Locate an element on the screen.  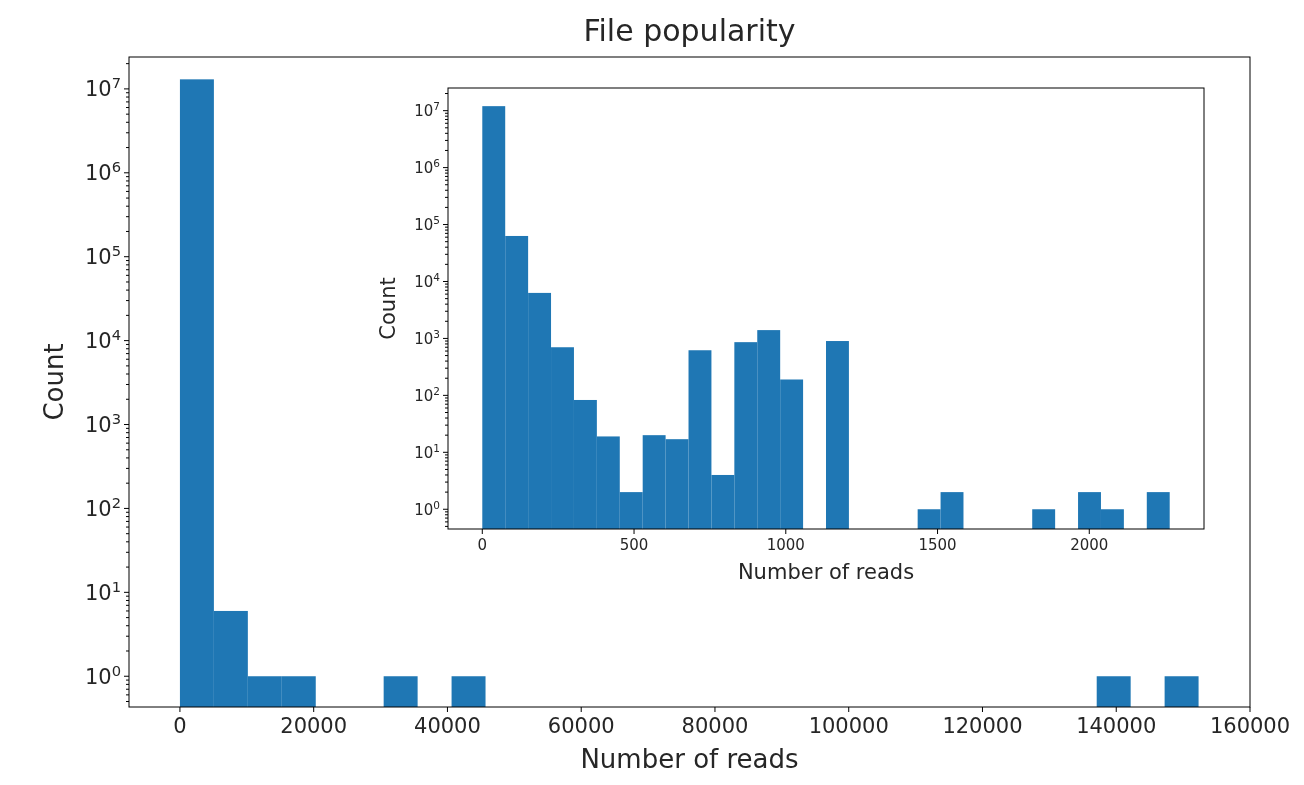
x-tick-label: 40000 is located at coordinates (447, 725).